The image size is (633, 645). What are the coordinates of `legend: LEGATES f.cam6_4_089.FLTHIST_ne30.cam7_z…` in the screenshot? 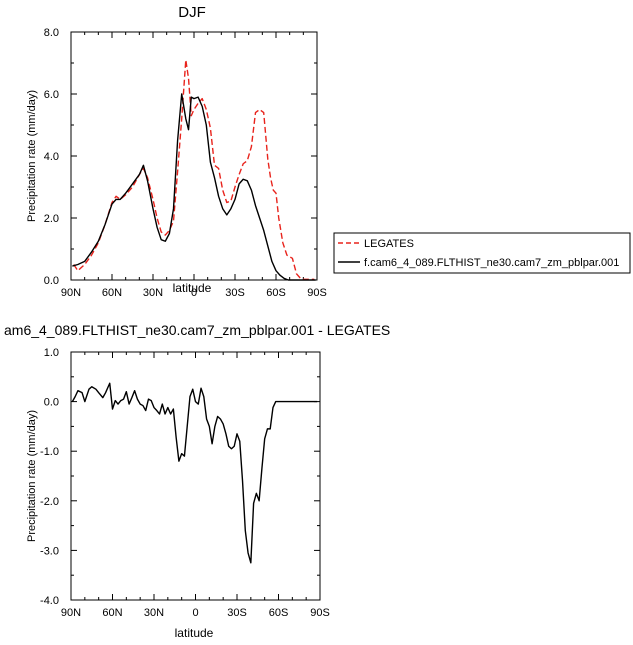 It's located at (482, 253).